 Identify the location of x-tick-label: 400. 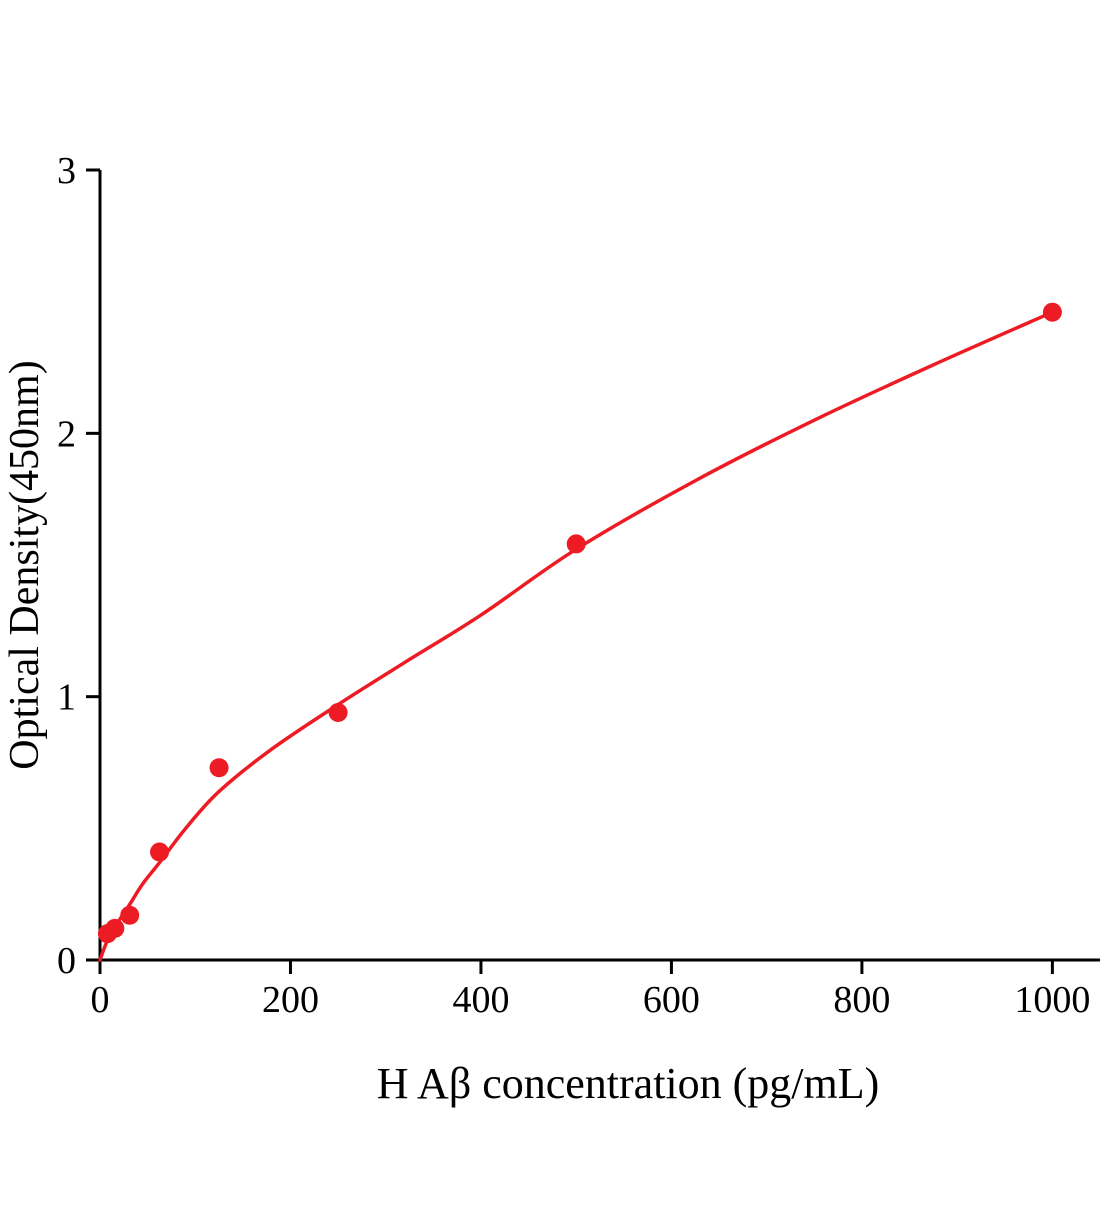
(480, 1000).